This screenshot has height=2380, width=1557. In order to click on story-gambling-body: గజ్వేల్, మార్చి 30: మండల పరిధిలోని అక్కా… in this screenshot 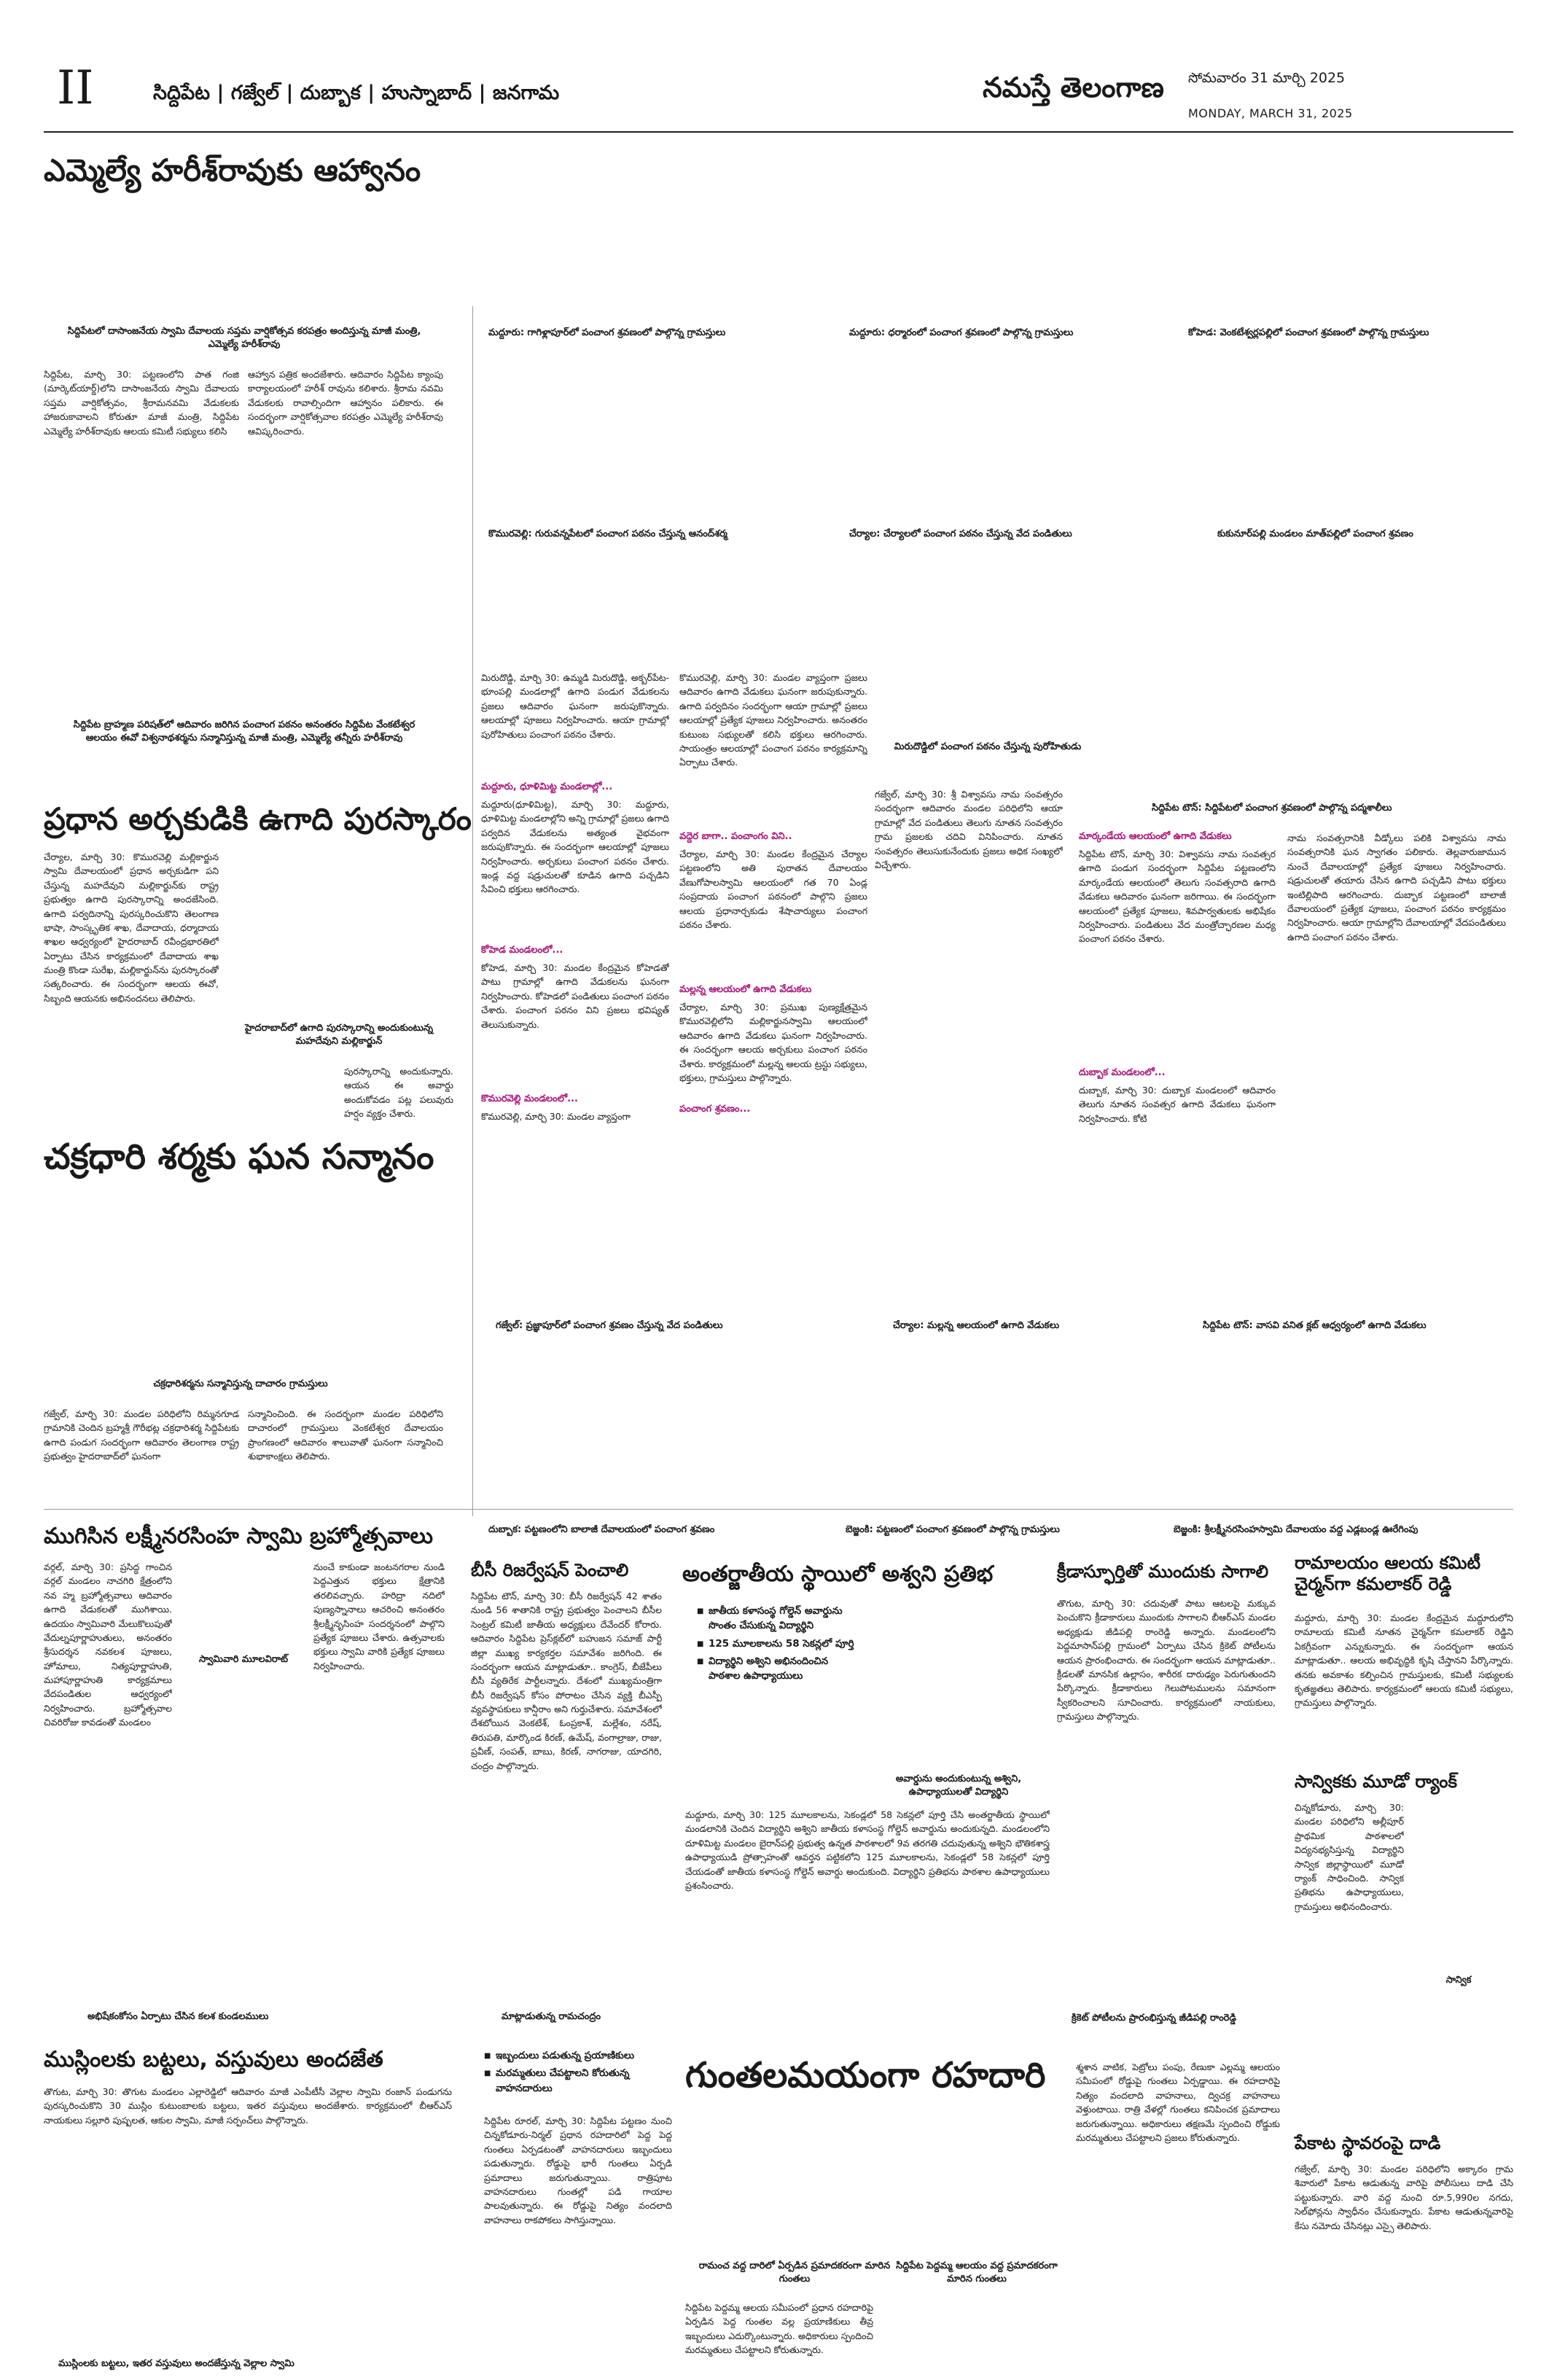, I will do `click(1404, 2197)`.